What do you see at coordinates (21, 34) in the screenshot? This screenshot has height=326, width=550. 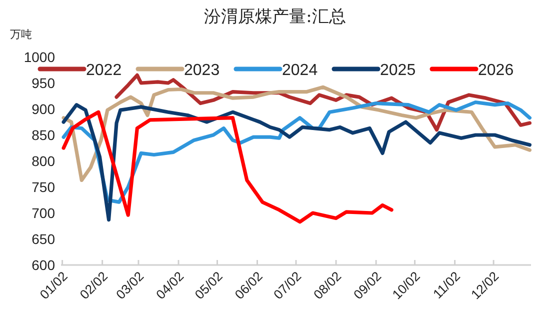 I see `y-axis-title: 万吨` at bounding box center [21, 34].